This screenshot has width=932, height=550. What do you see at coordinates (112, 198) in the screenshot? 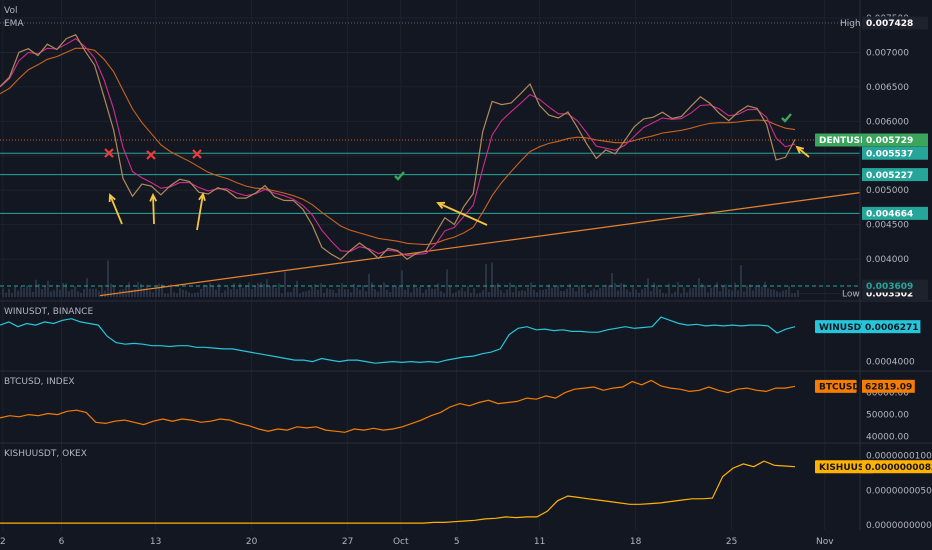
I see `arrow-head` at bounding box center [112, 198].